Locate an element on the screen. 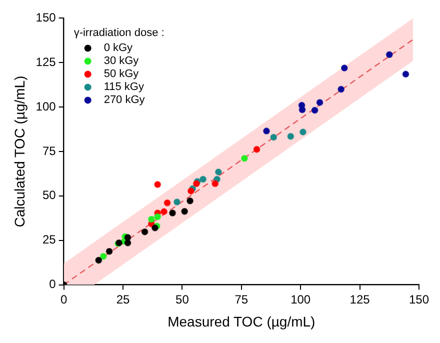 The height and width of the screenshot is (343, 440). legend-label: 30 kGy is located at coordinates (122, 61).